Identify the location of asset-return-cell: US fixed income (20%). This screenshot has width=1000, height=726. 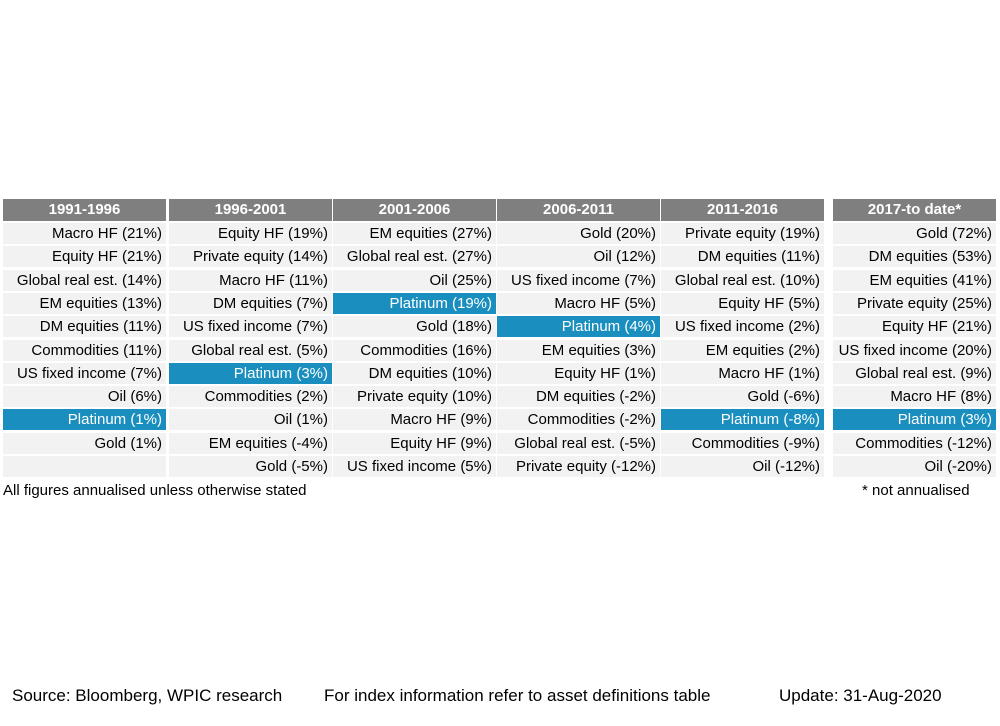
(914, 350).